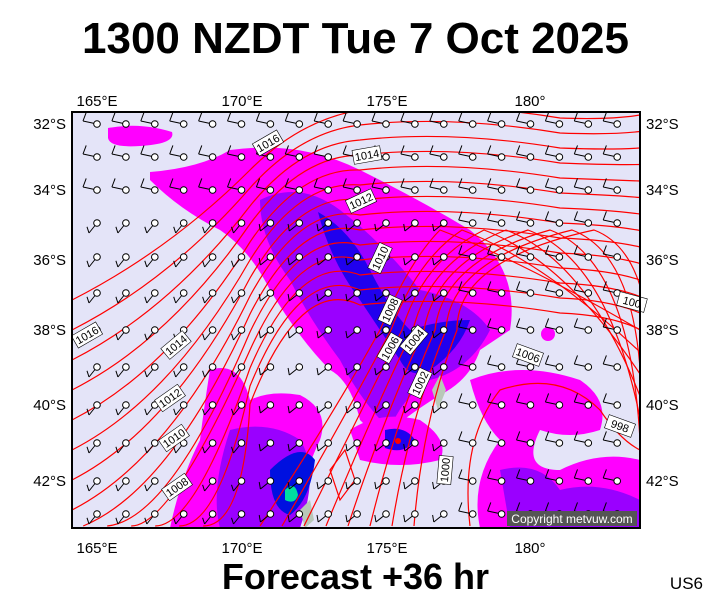 This screenshot has width=711, height=600. I want to click on lon-tick-label: 165°E, so click(96, 548).